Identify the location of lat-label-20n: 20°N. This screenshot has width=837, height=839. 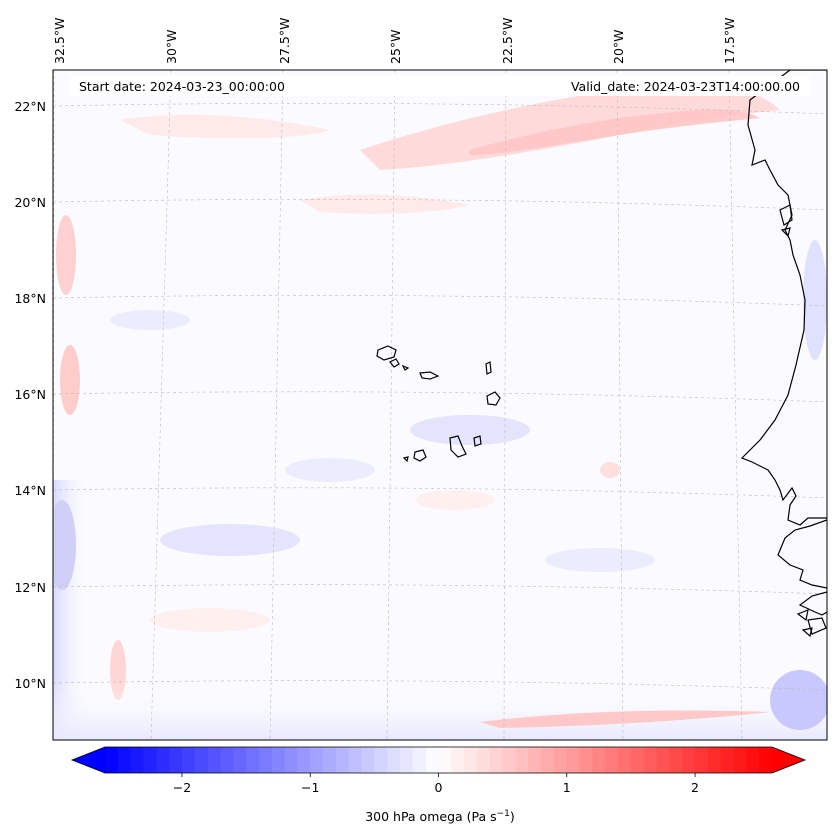
(30, 202).